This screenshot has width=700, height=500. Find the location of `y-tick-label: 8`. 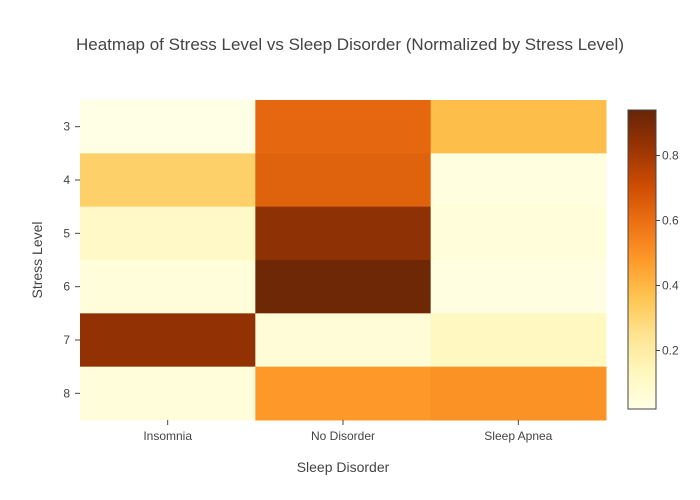

y-tick-label: 8 is located at coordinates (66, 393).